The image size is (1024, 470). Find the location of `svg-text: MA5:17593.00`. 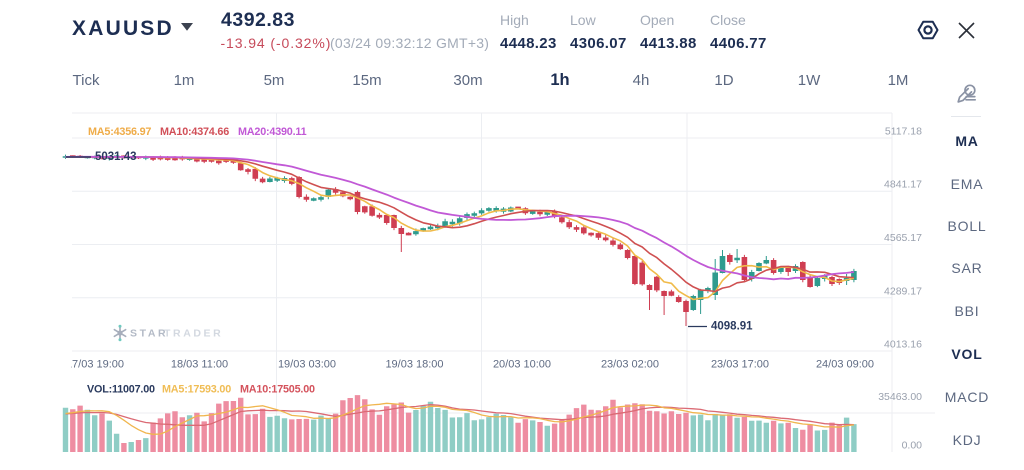

svg-text: MA5:17593.00 is located at coordinates (196, 390).